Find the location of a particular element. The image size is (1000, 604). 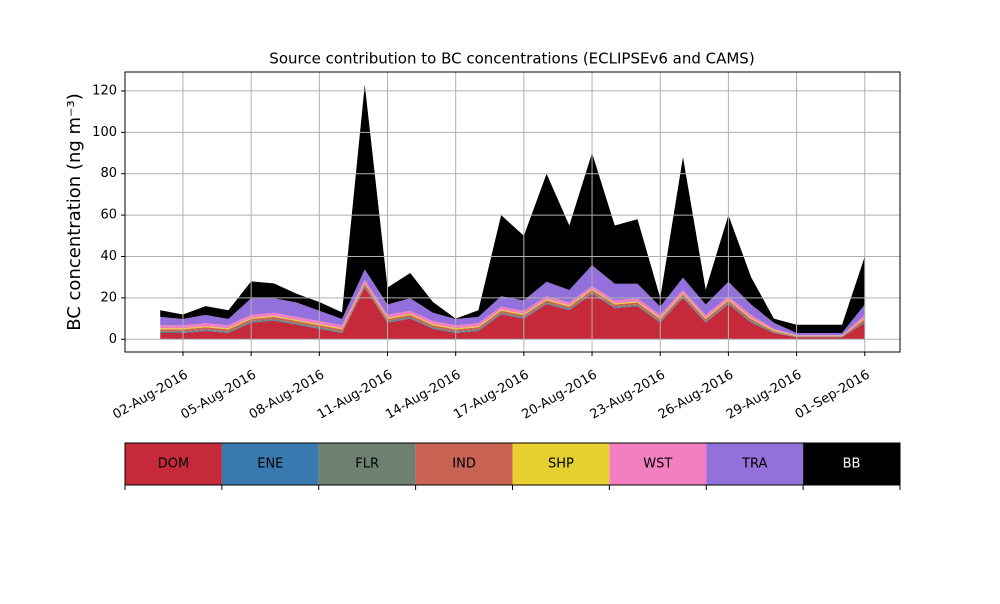

legend-label: BB is located at coordinates (852, 464).